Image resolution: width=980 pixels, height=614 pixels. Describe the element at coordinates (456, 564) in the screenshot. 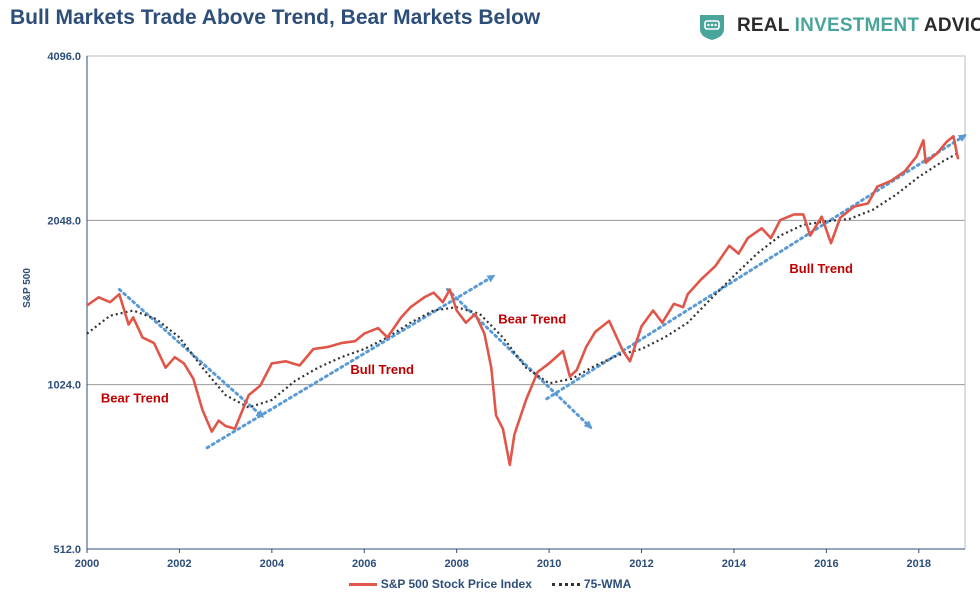

I see `x-tick-label: 2008` at that location.